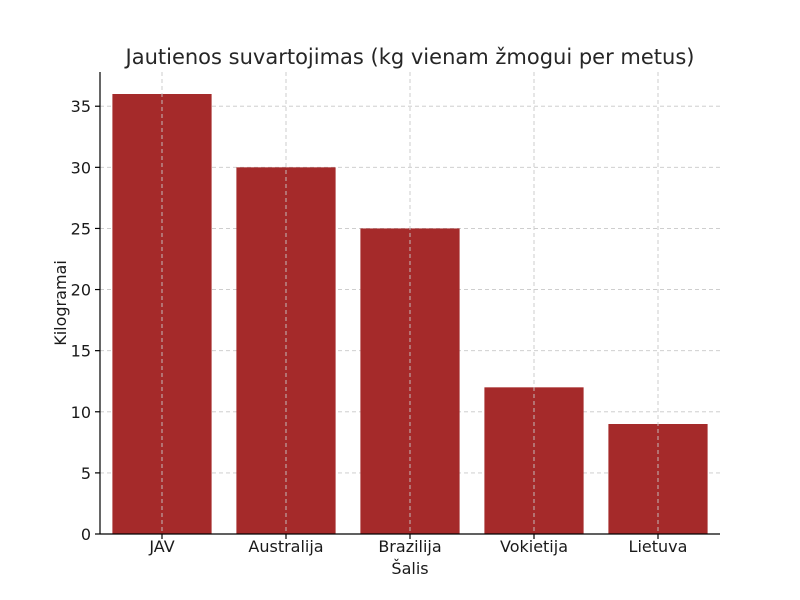  What do you see at coordinates (534, 546) in the screenshot?
I see `x-tick-label: Vokietija` at bounding box center [534, 546].